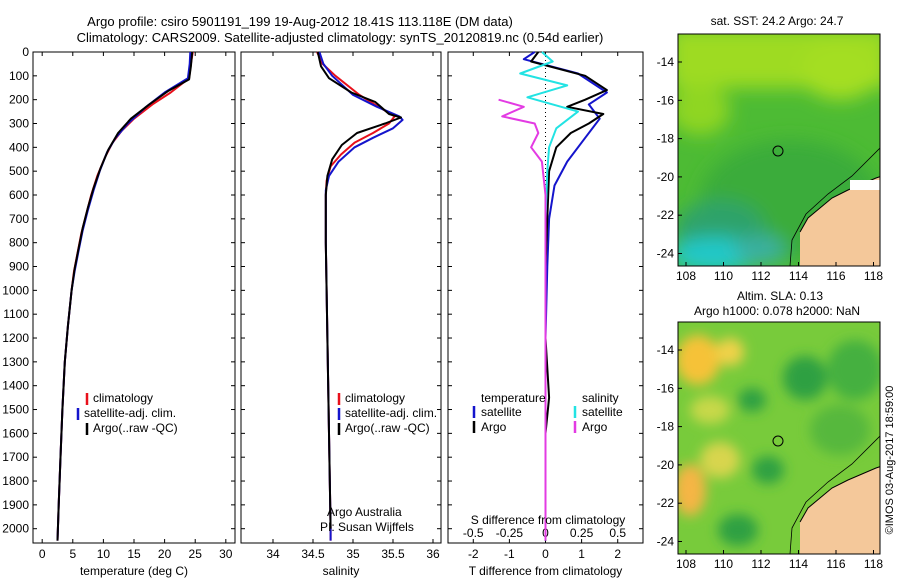 This screenshot has height=580, width=900. I want to click on s-tick-label: -0.25, so click(510, 533).